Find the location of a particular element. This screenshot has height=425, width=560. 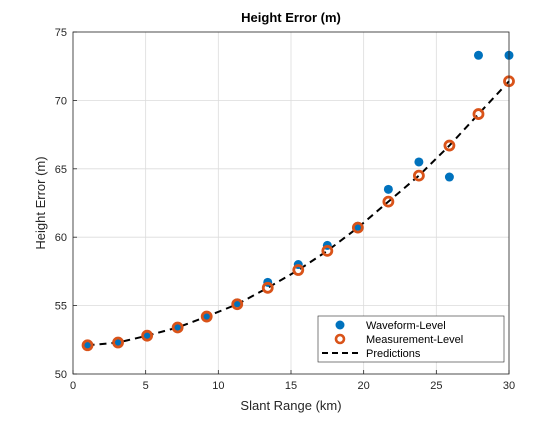

y-tick-label: 60 is located at coordinates (61, 238).